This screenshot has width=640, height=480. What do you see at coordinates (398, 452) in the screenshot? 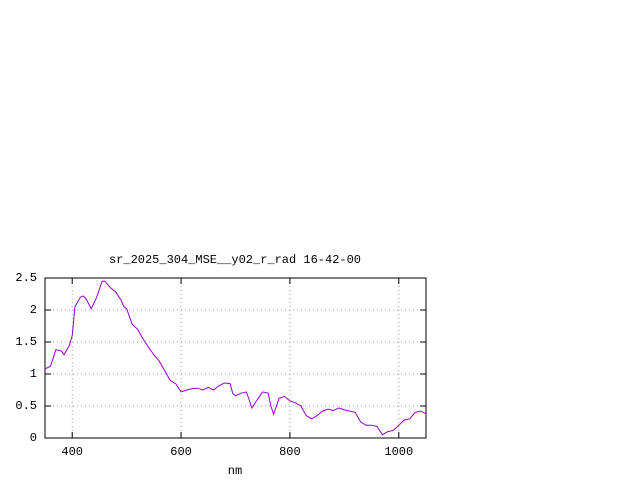
I see `x-tick-label: 1000` at bounding box center [398, 452].